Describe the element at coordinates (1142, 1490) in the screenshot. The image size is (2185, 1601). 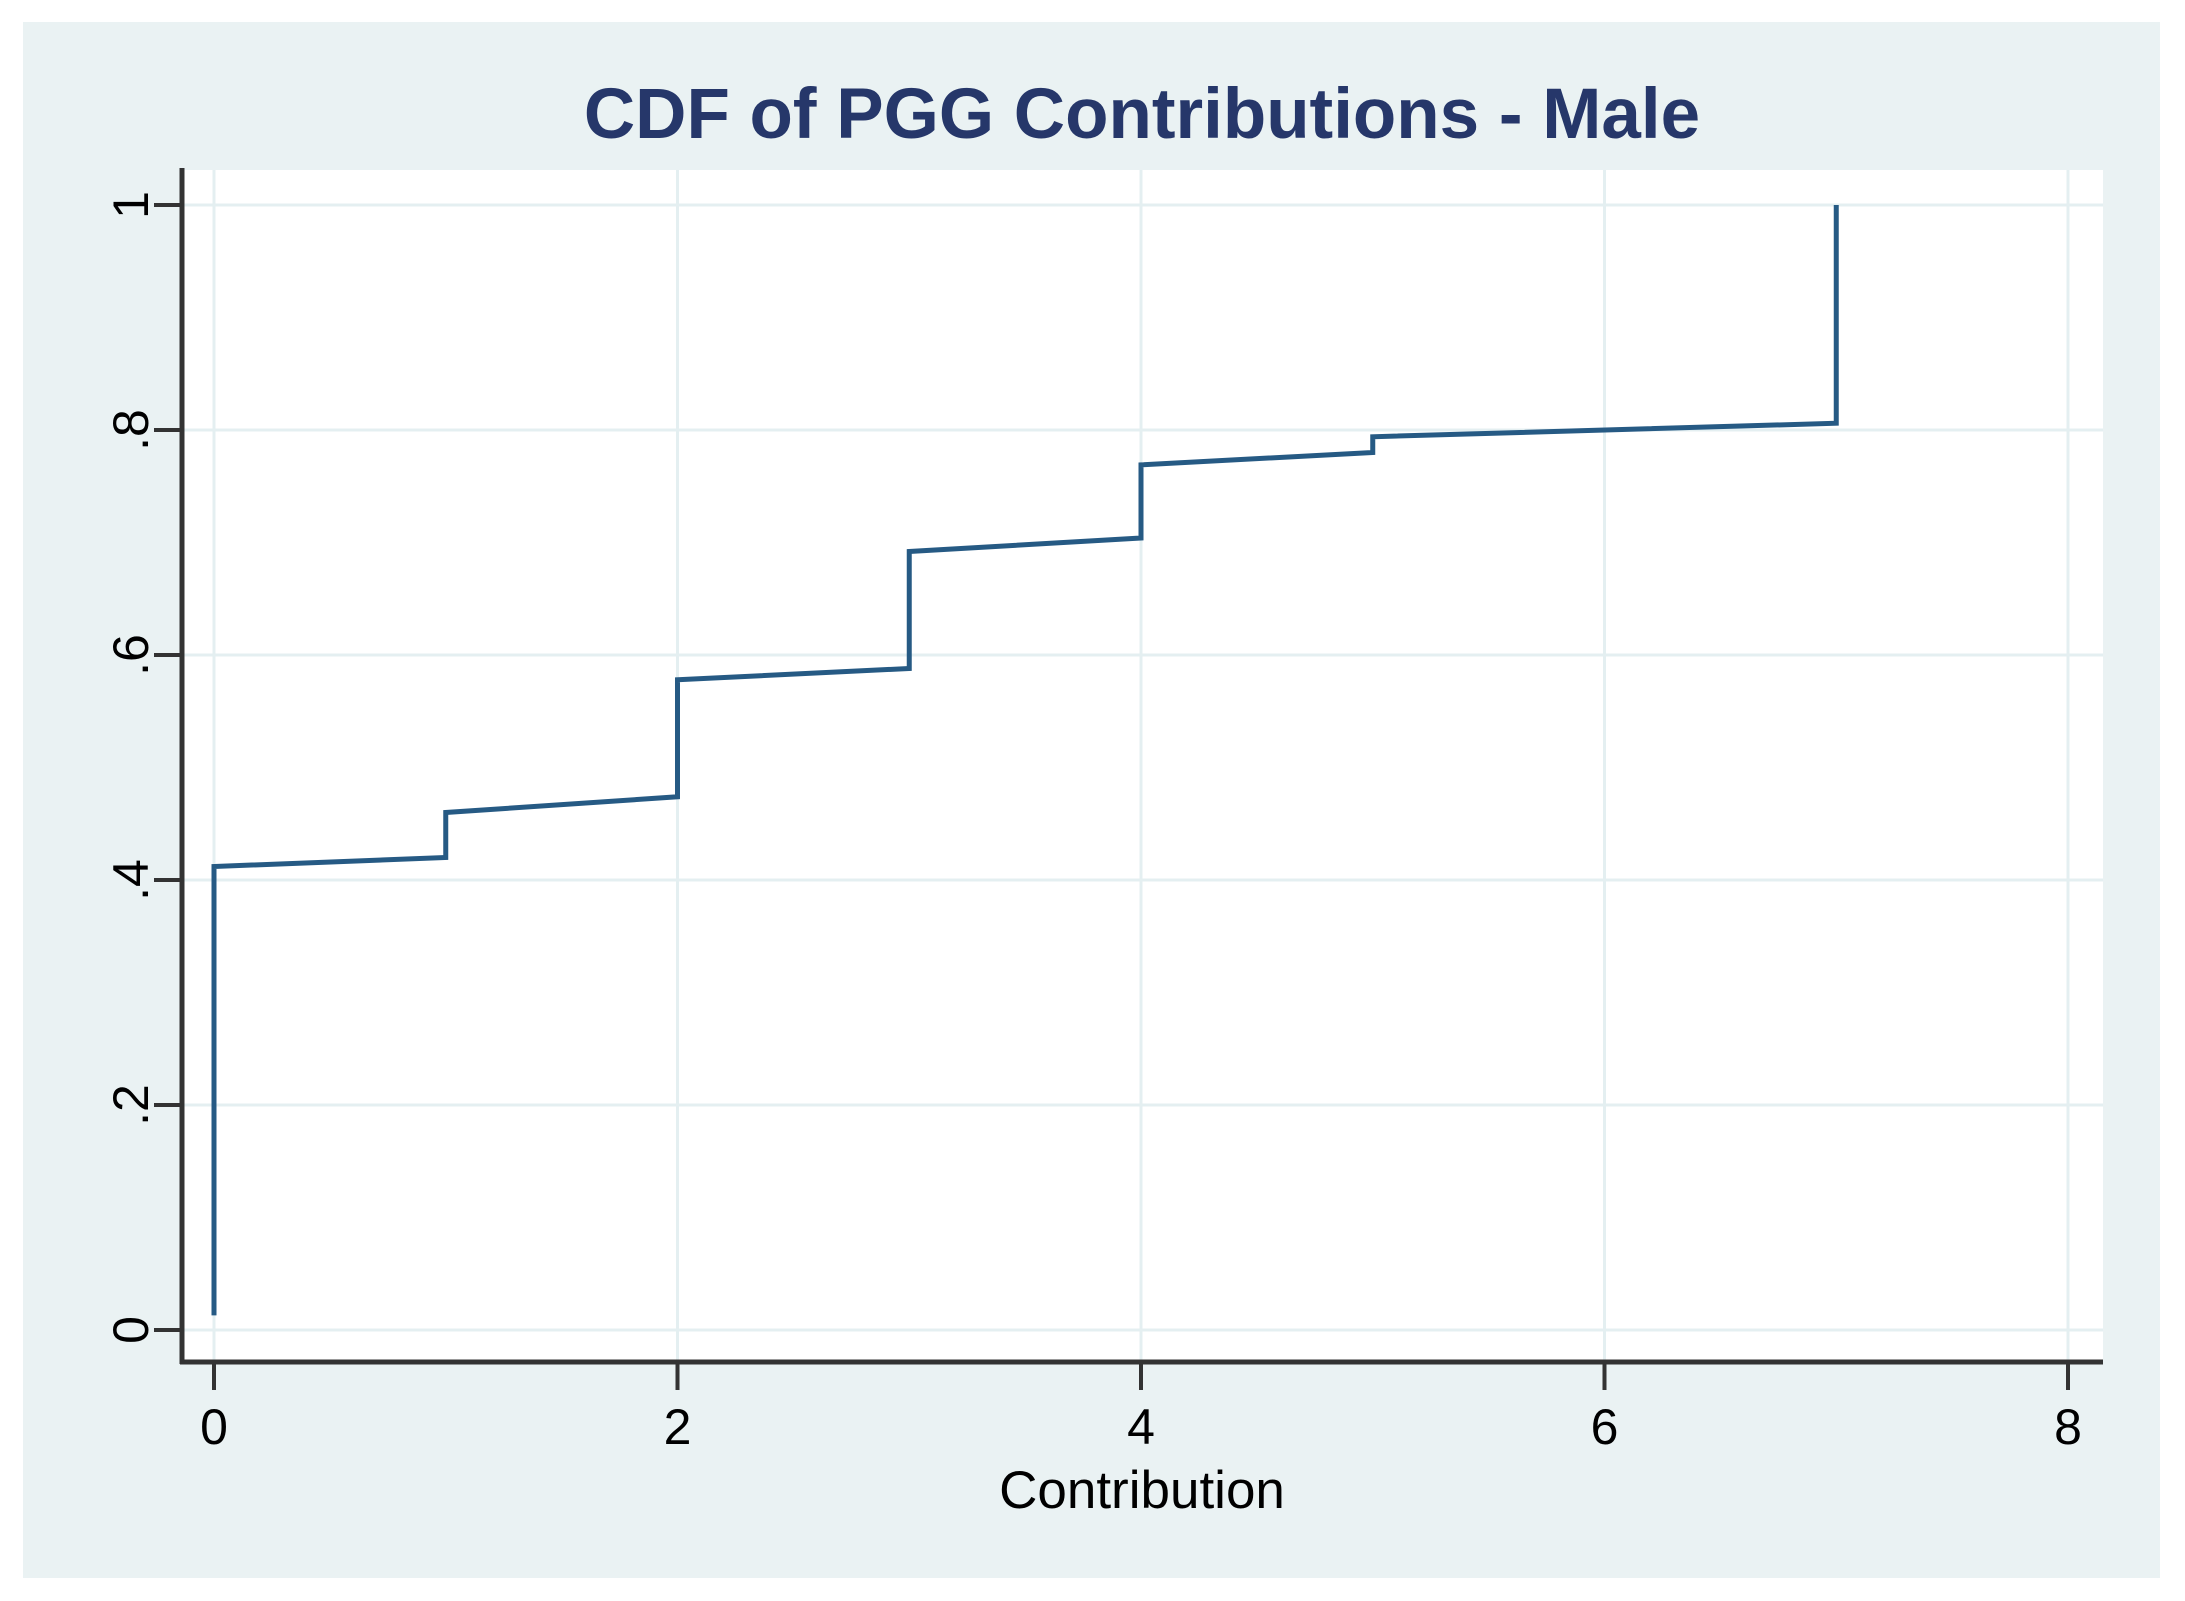
I see `x-axis-title: Contribution` at that location.